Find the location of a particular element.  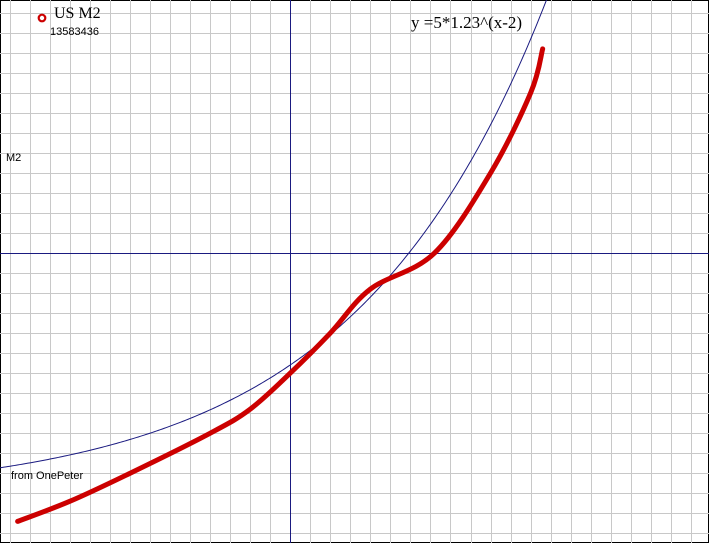

fit-equation-label: y =5*1.23^(x-2) is located at coordinates (467, 22).